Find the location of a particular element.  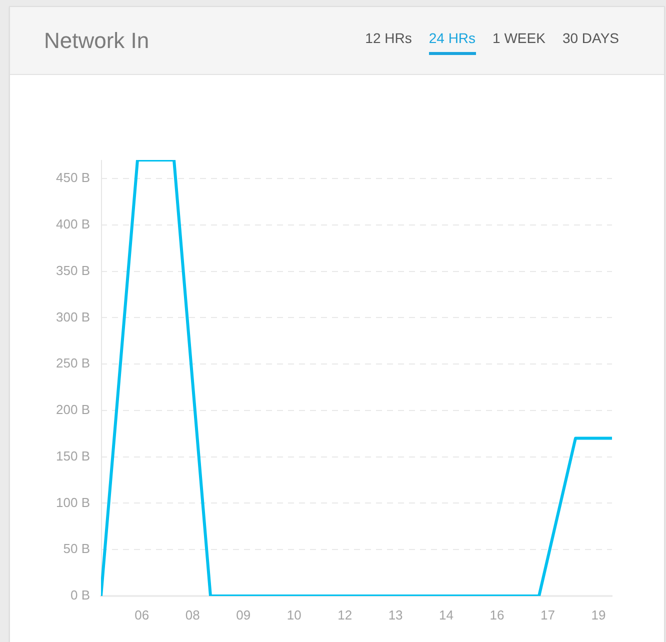

y-tick-label: 150 B is located at coordinates (73, 456).